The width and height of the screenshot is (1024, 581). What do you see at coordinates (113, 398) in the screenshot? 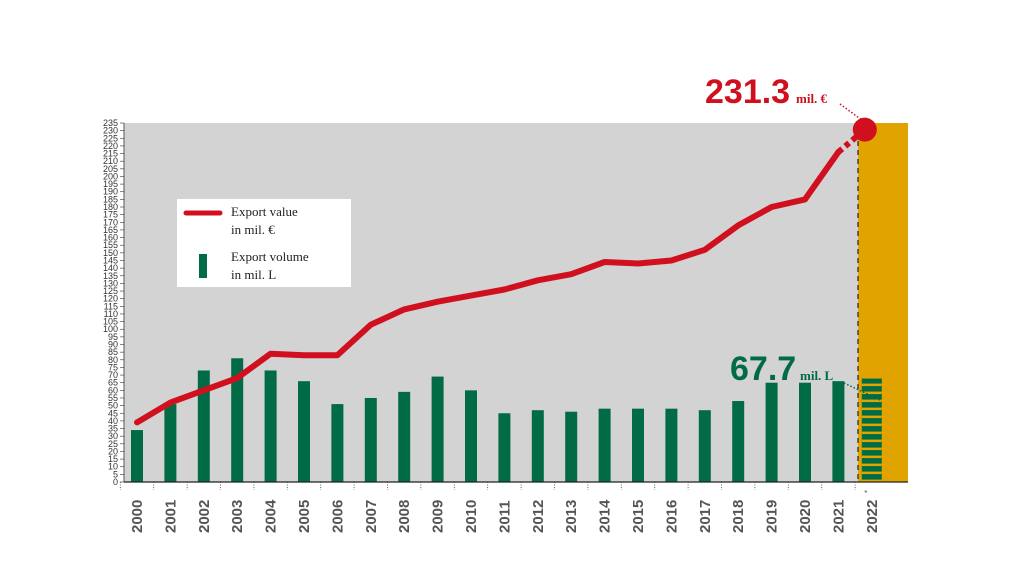
I see `y-tick-label: 55` at bounding box center [113, 398].